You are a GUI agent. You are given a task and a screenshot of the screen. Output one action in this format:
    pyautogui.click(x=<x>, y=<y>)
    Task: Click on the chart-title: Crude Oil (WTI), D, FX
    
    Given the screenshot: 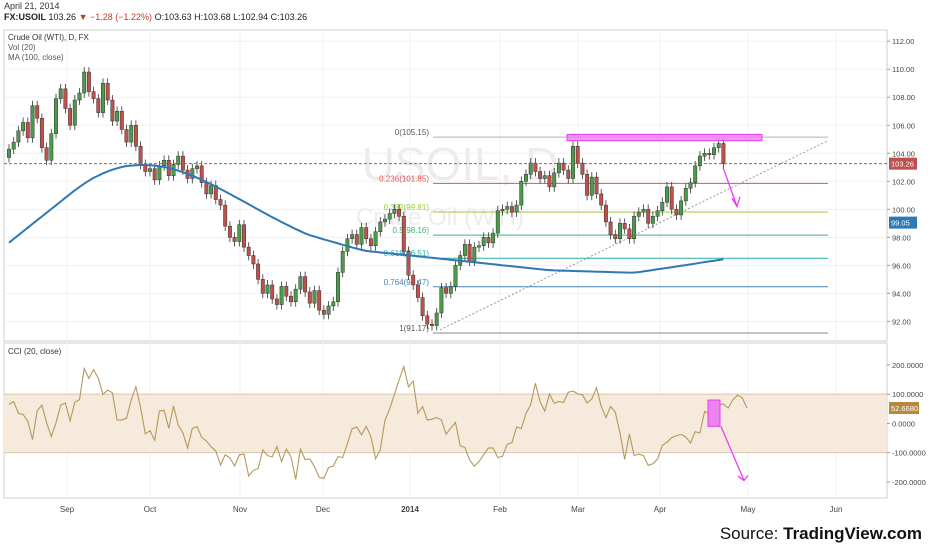 What is the action you would take?
    pyautogui.click(x=49, y=37)
    